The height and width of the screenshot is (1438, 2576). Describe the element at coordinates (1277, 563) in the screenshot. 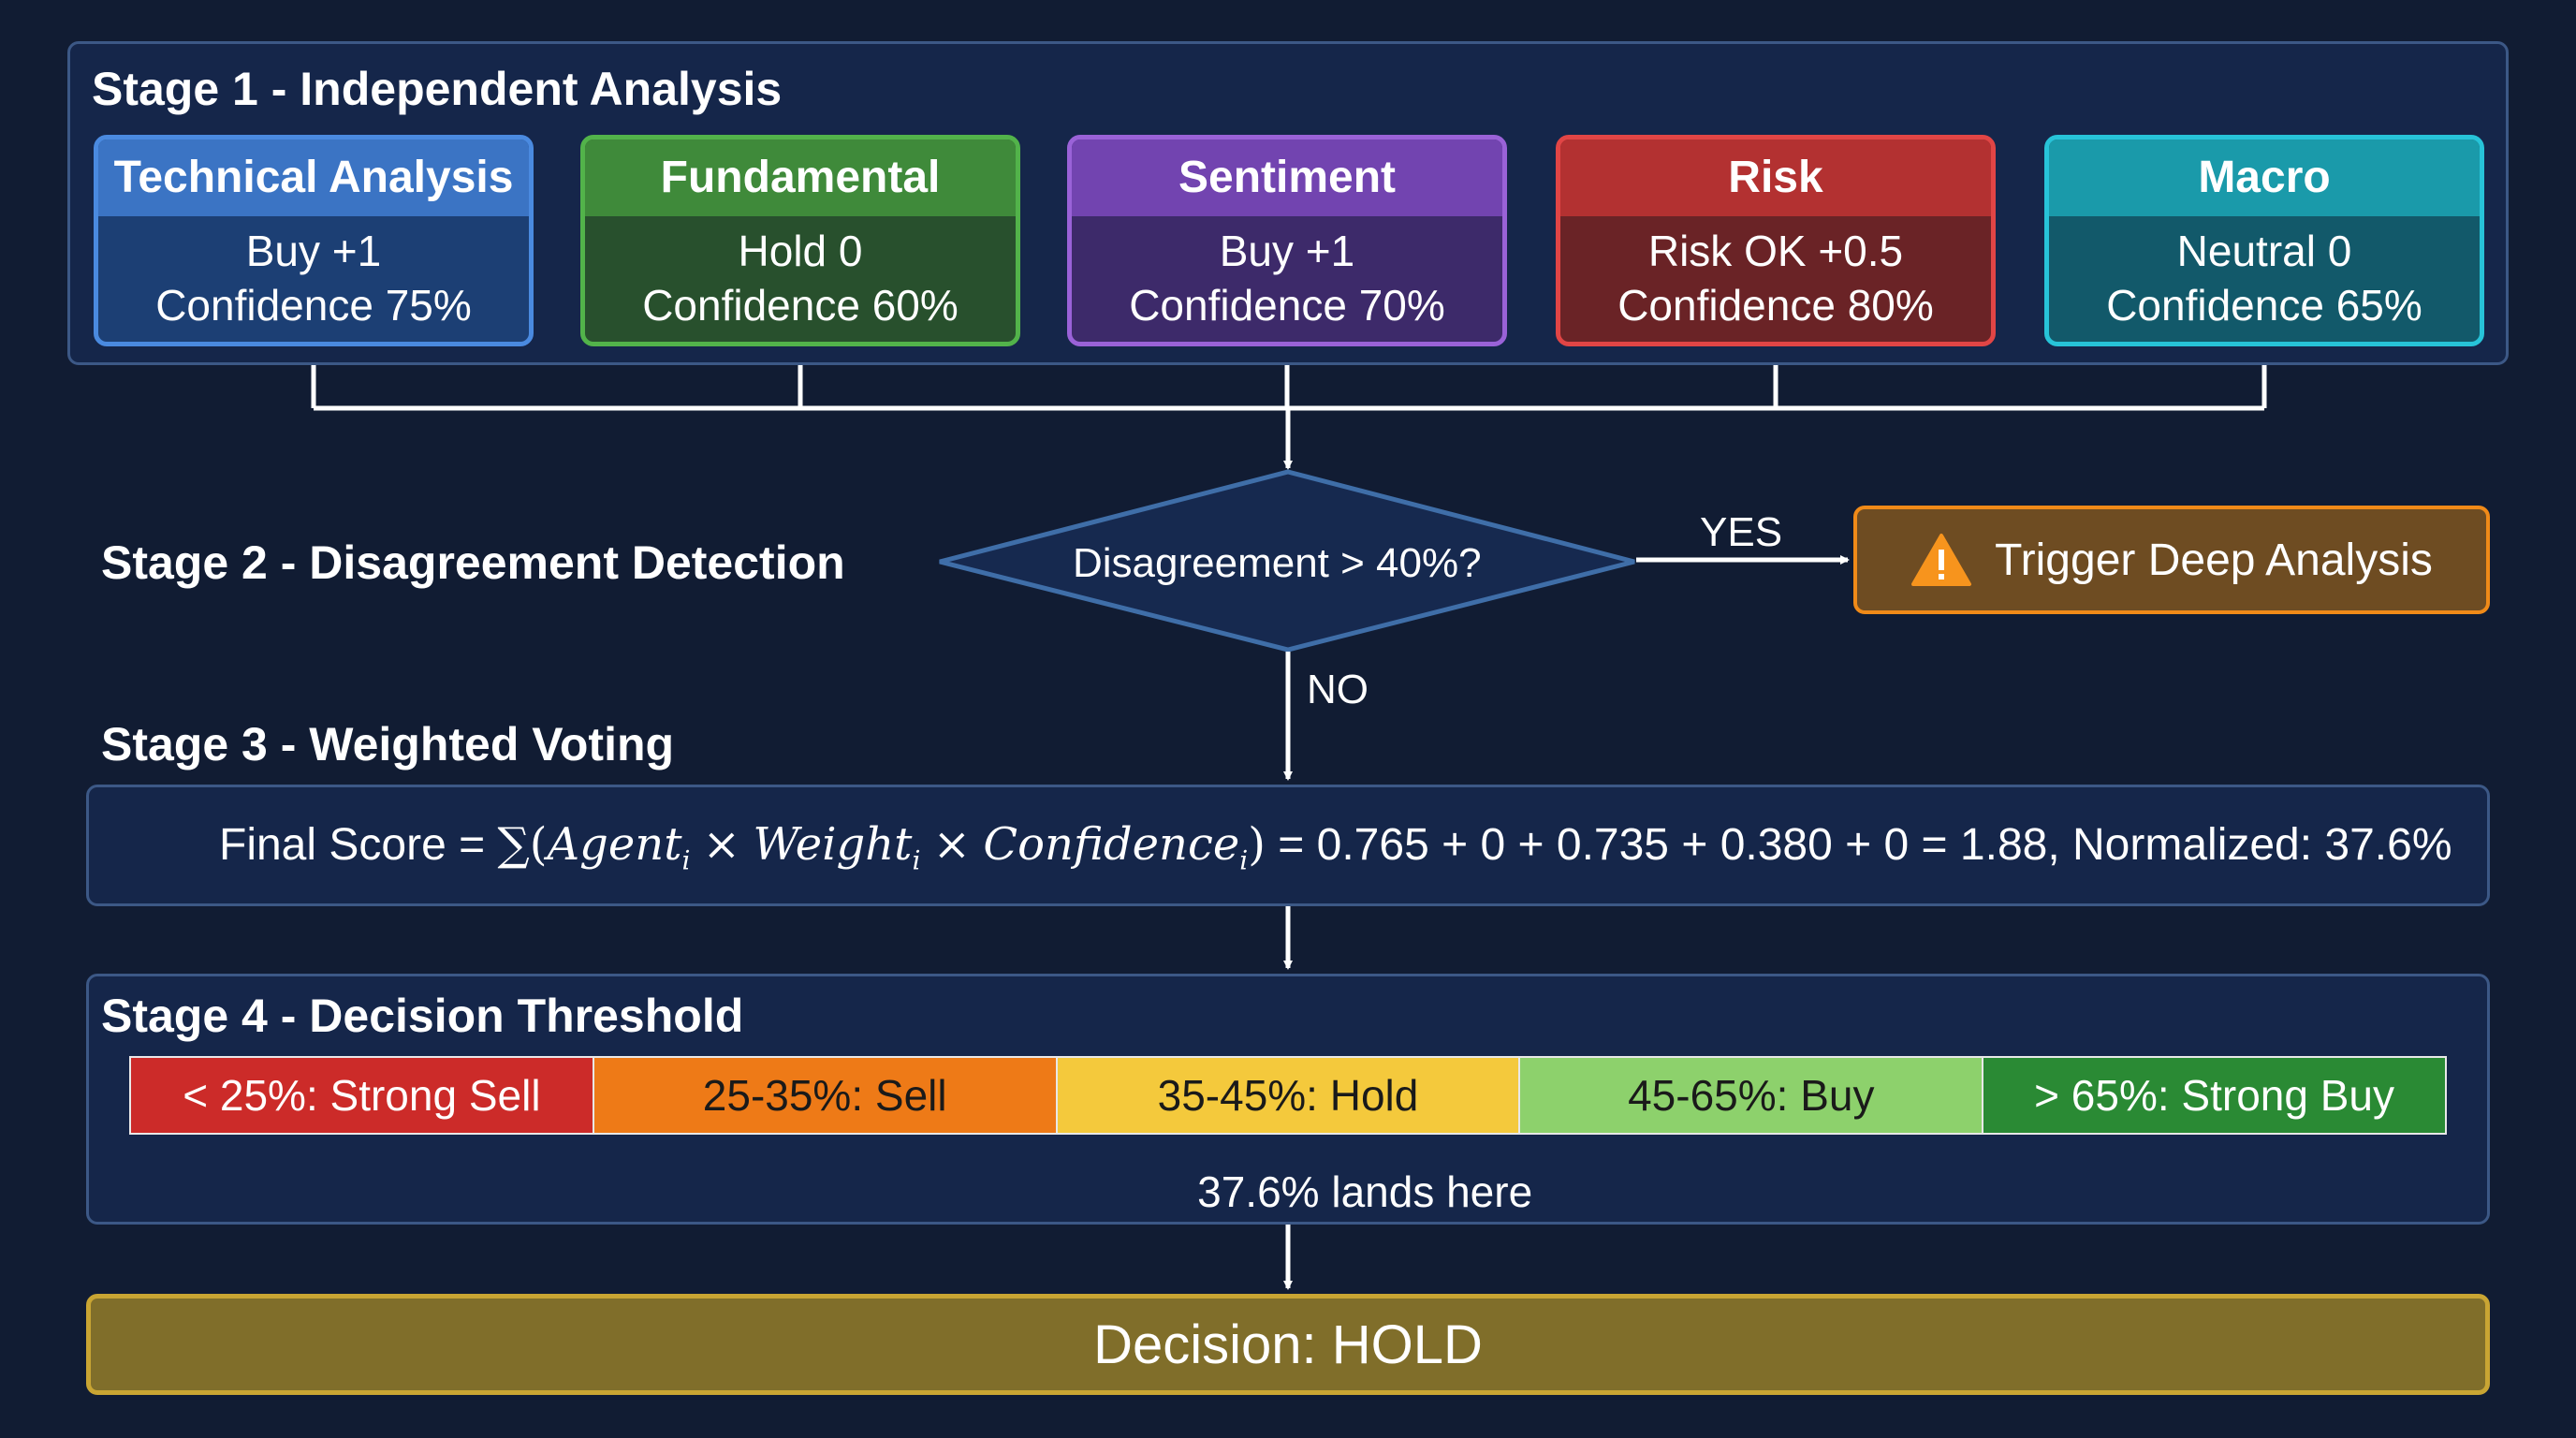

I see `decision-question: Disagreement > 40%?` at that location.